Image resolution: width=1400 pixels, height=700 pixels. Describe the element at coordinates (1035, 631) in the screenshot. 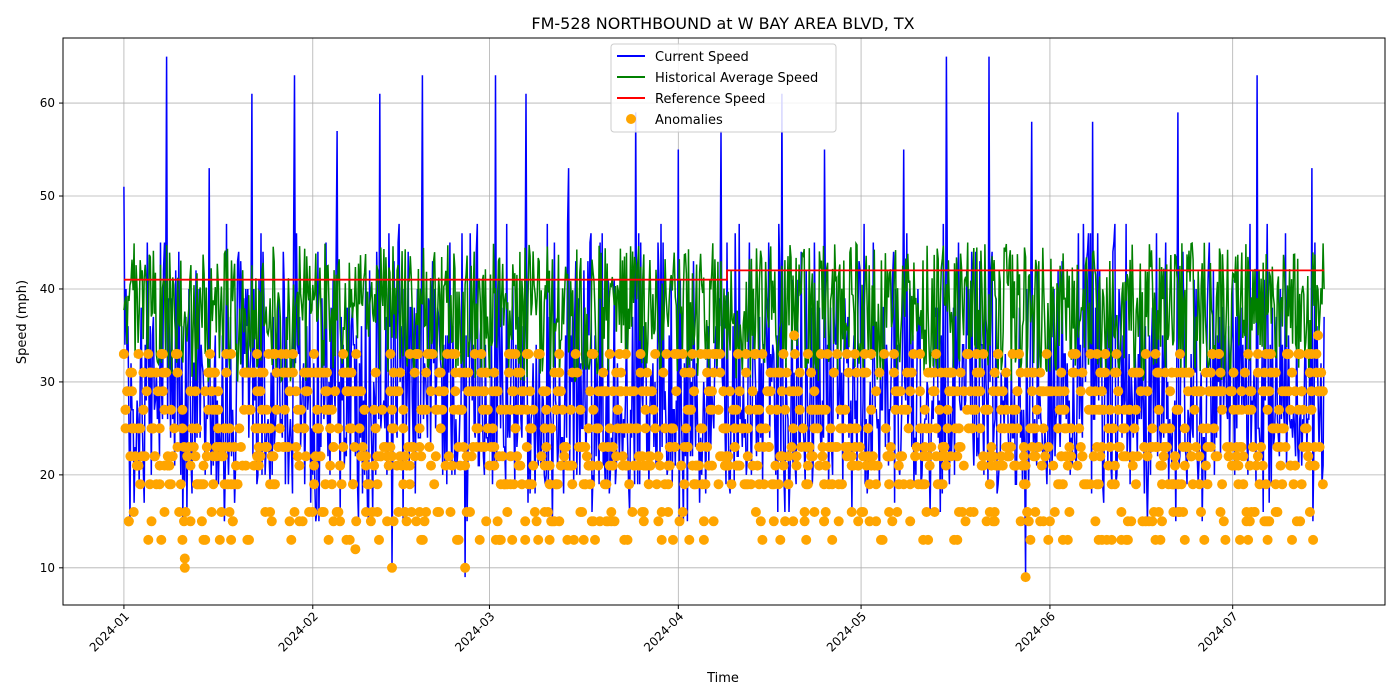

I see `x-tick-label: 2024-06` at that location.